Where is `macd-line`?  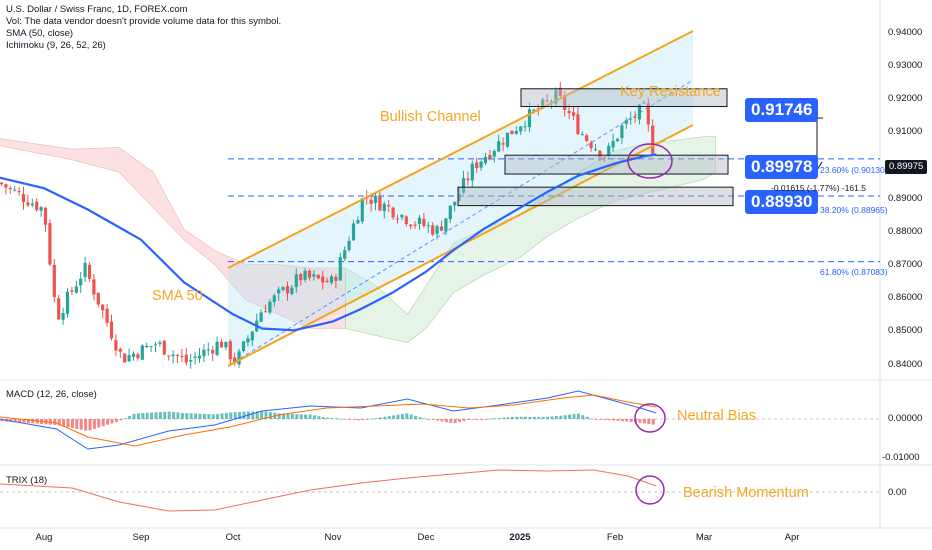 macd-line is located at coordinates (328, 420).